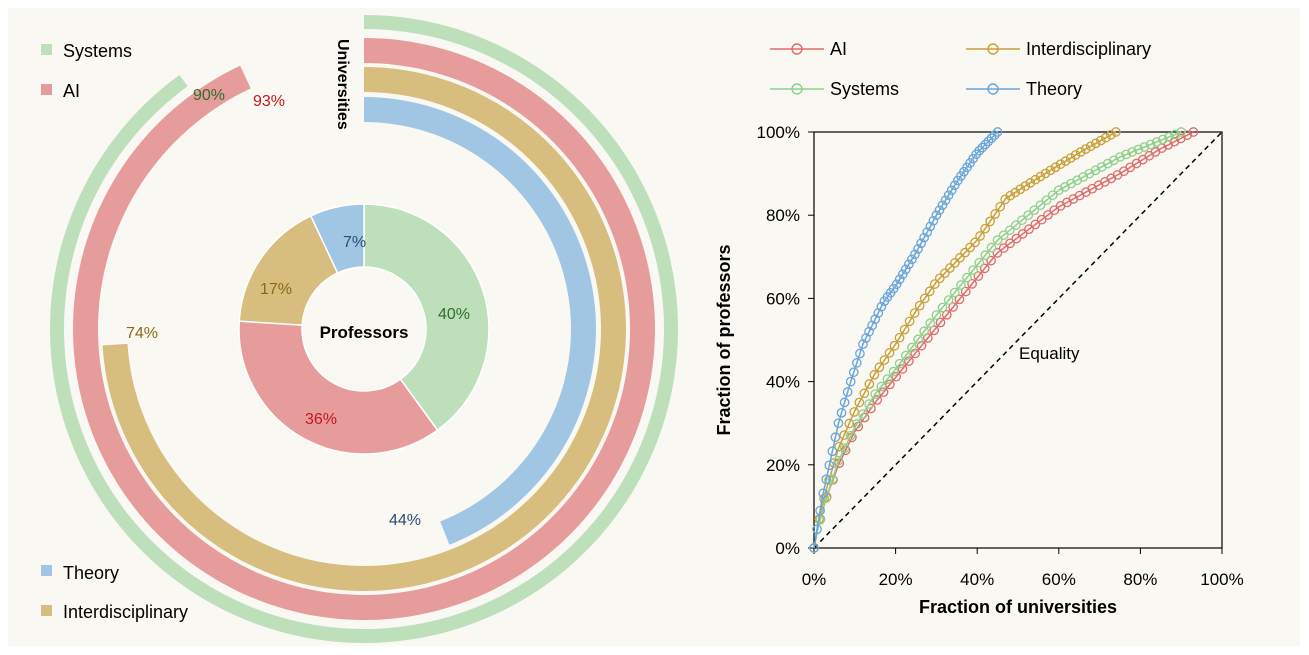 Image resolution: width=1309 pixels, height=655 pixels. I want to click on donut-segment-systems, so click(426, 317).